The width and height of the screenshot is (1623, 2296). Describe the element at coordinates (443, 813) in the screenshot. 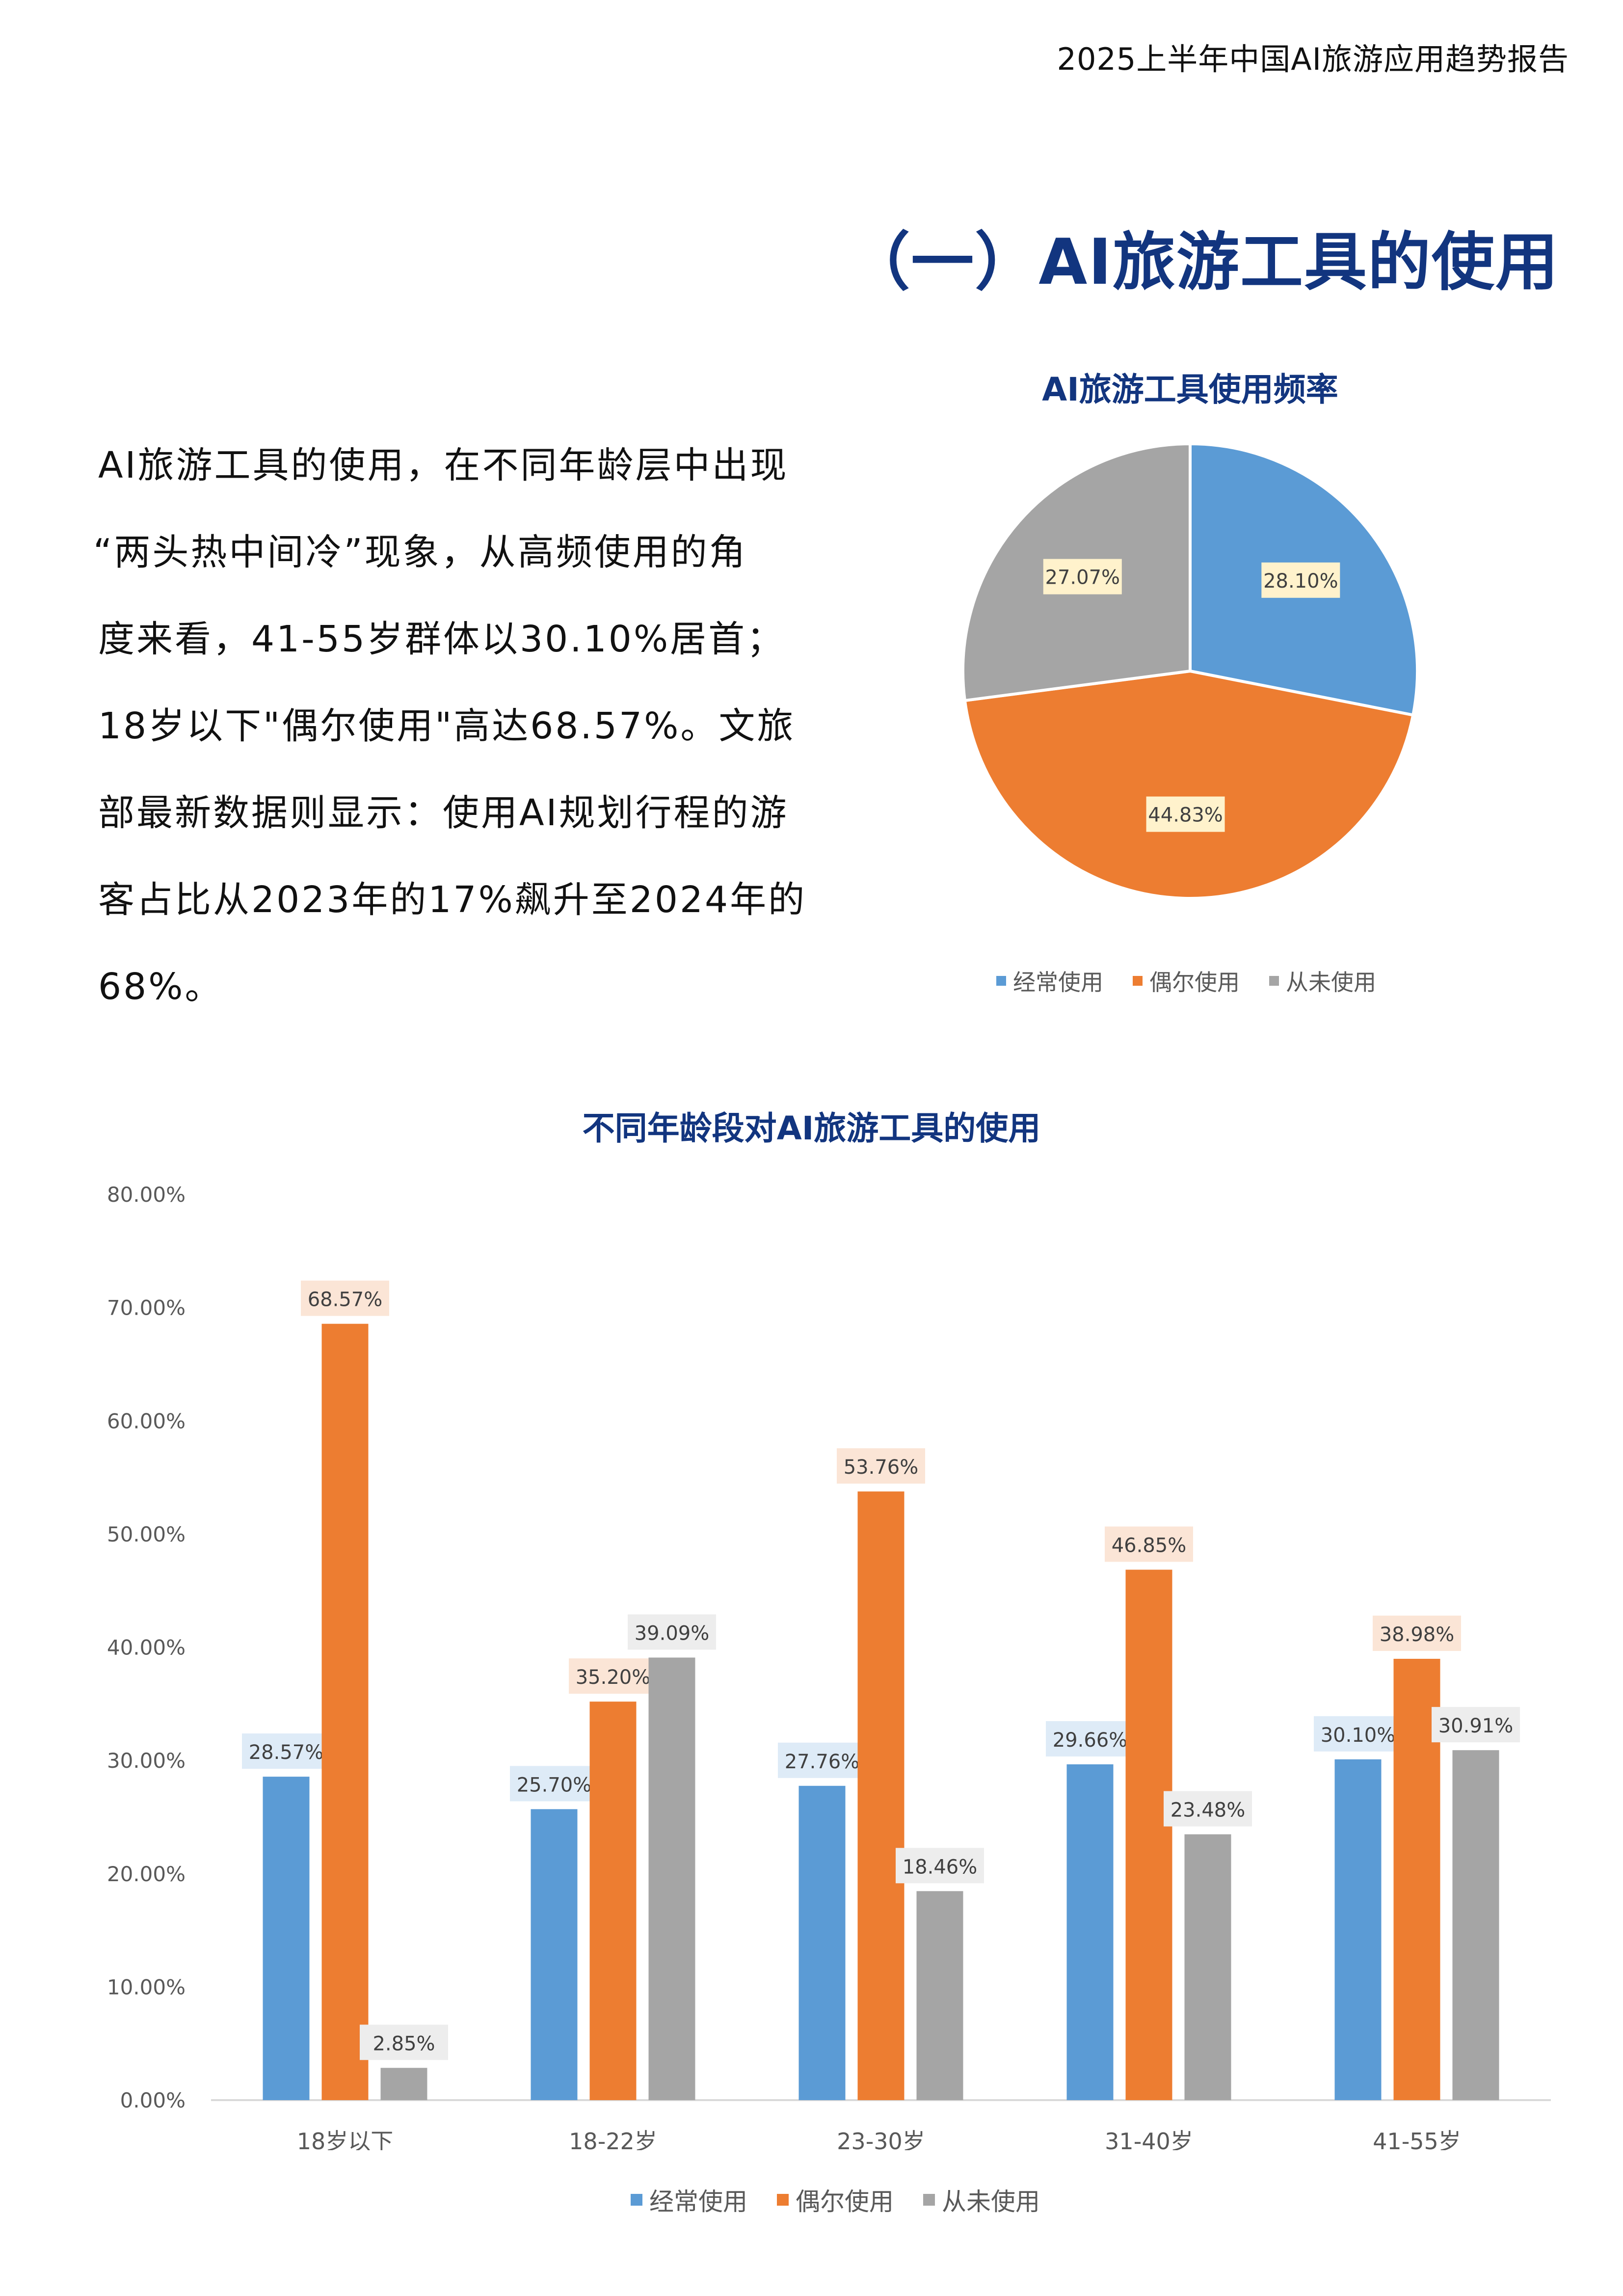

I see `body-line: 部最新数据则显示：使用AI规划行程的游` at that location.